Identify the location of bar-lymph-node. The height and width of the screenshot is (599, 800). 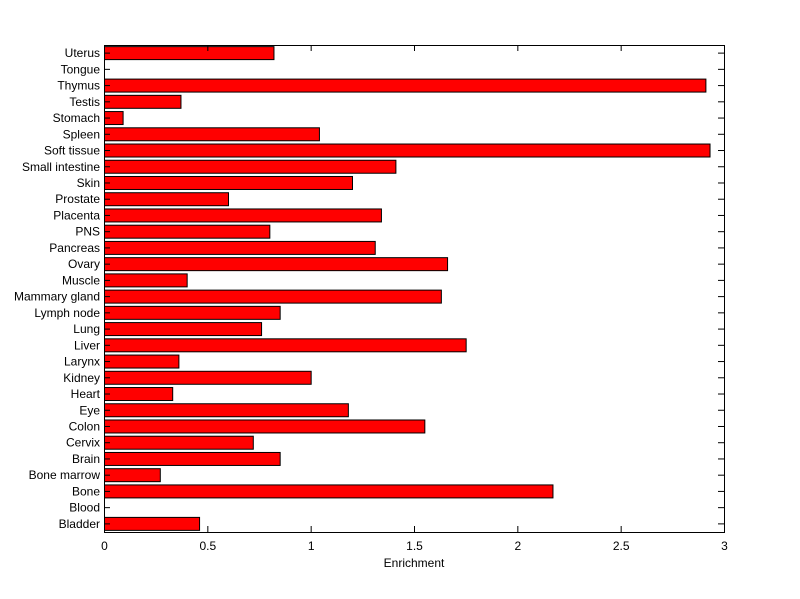
(192, 312).